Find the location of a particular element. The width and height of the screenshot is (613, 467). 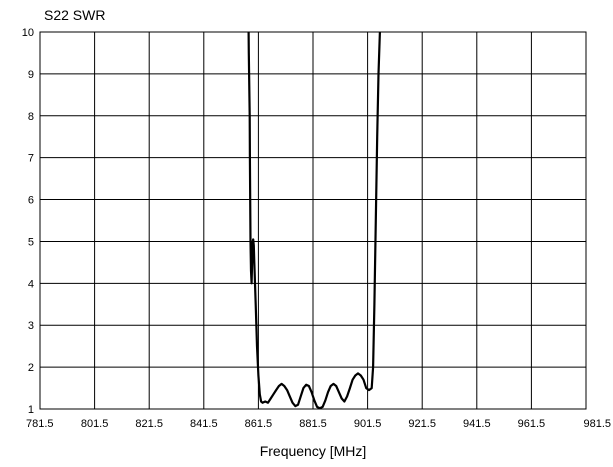

y-tick-label: 8 is located at coordinates (31, 117).